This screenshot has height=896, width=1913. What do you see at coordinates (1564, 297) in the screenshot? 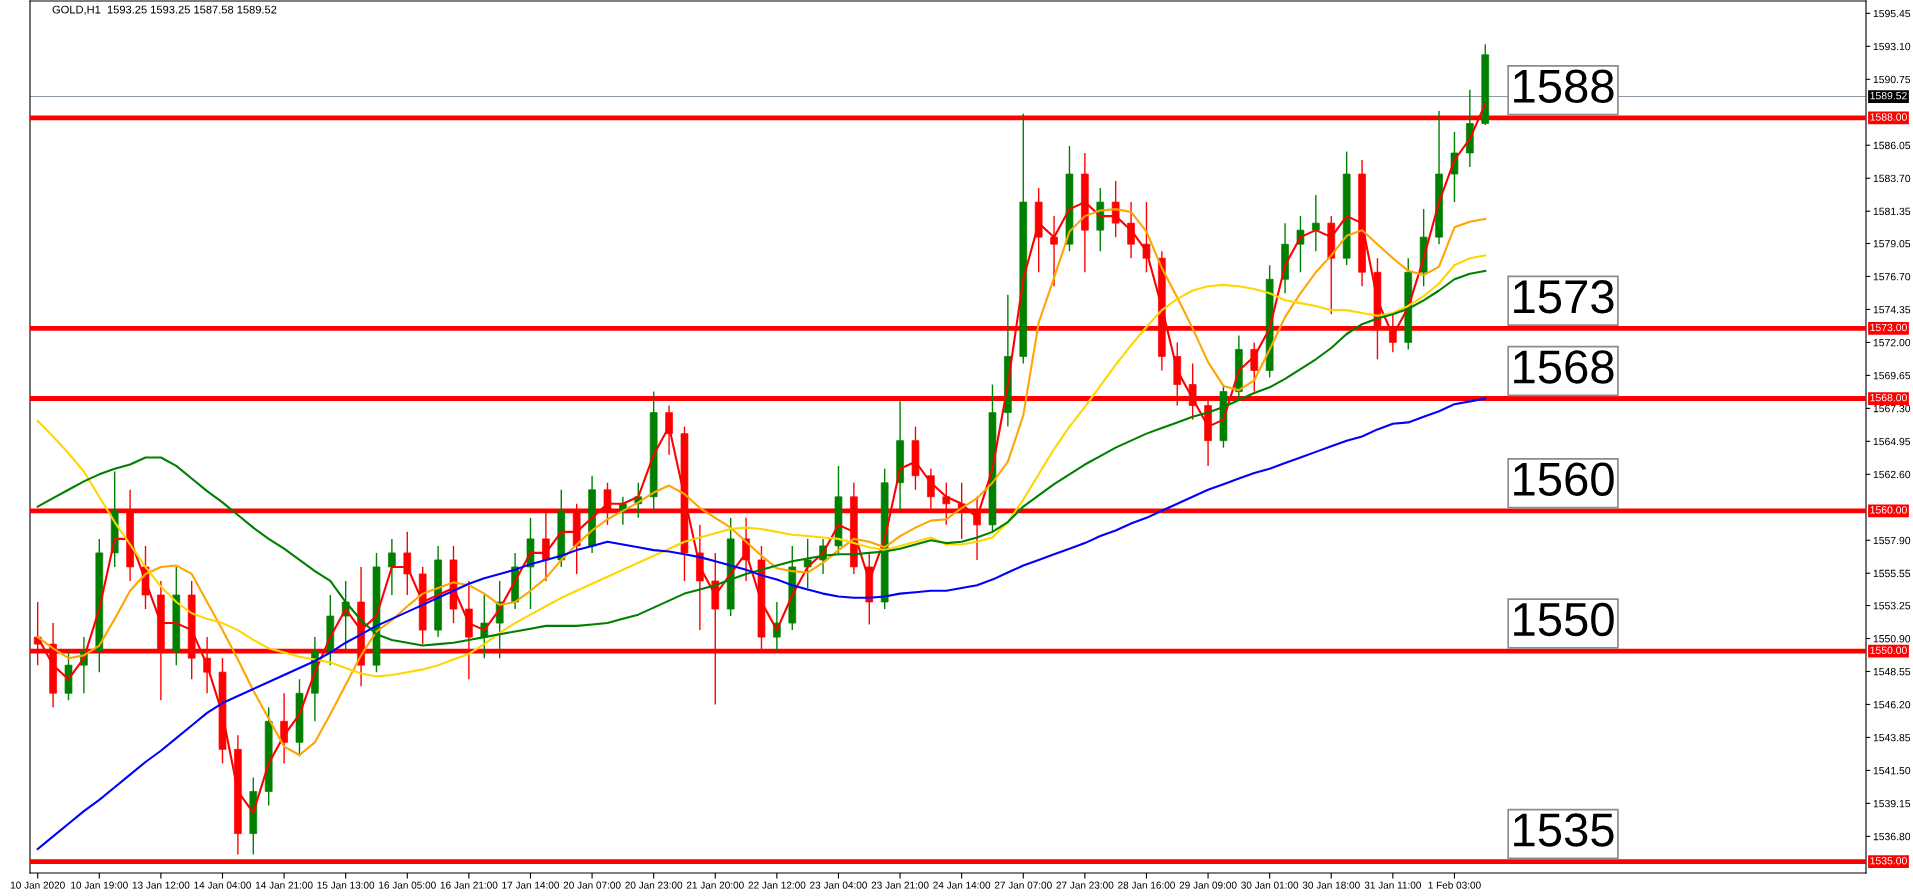
I see `annotation: 1573` at bounding box center [1564, 297].